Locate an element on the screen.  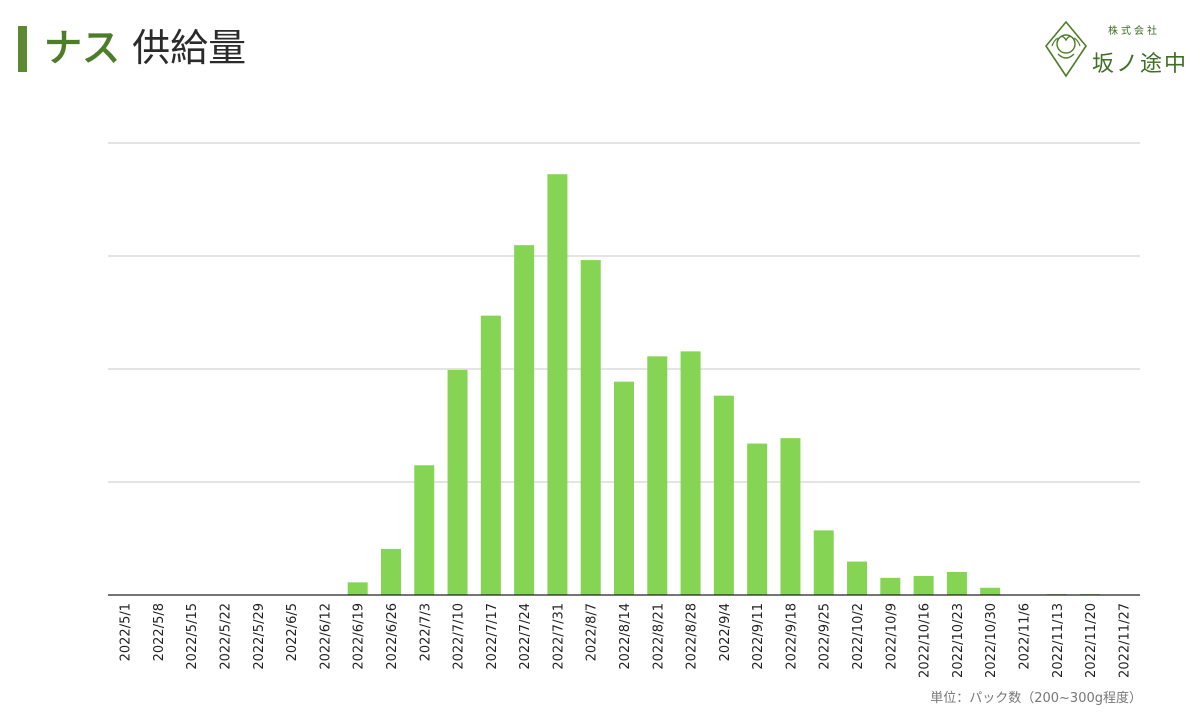
x-tick-label: 2022/6/5 is located at coordinates (292, 632).